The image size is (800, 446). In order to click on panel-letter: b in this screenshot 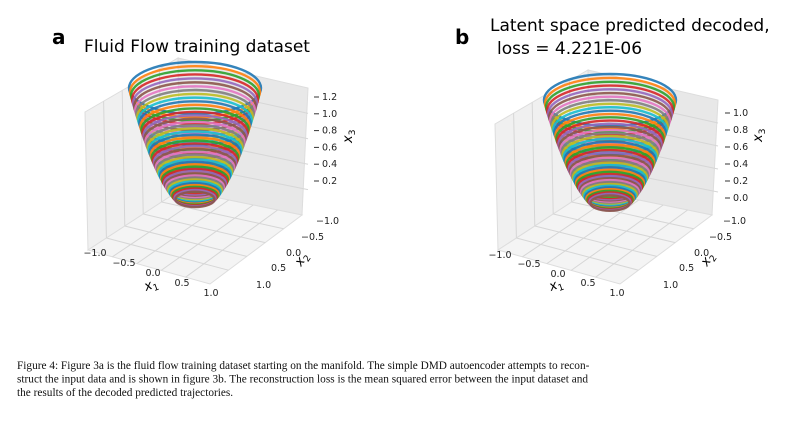, I will do `click(462, 37)`.